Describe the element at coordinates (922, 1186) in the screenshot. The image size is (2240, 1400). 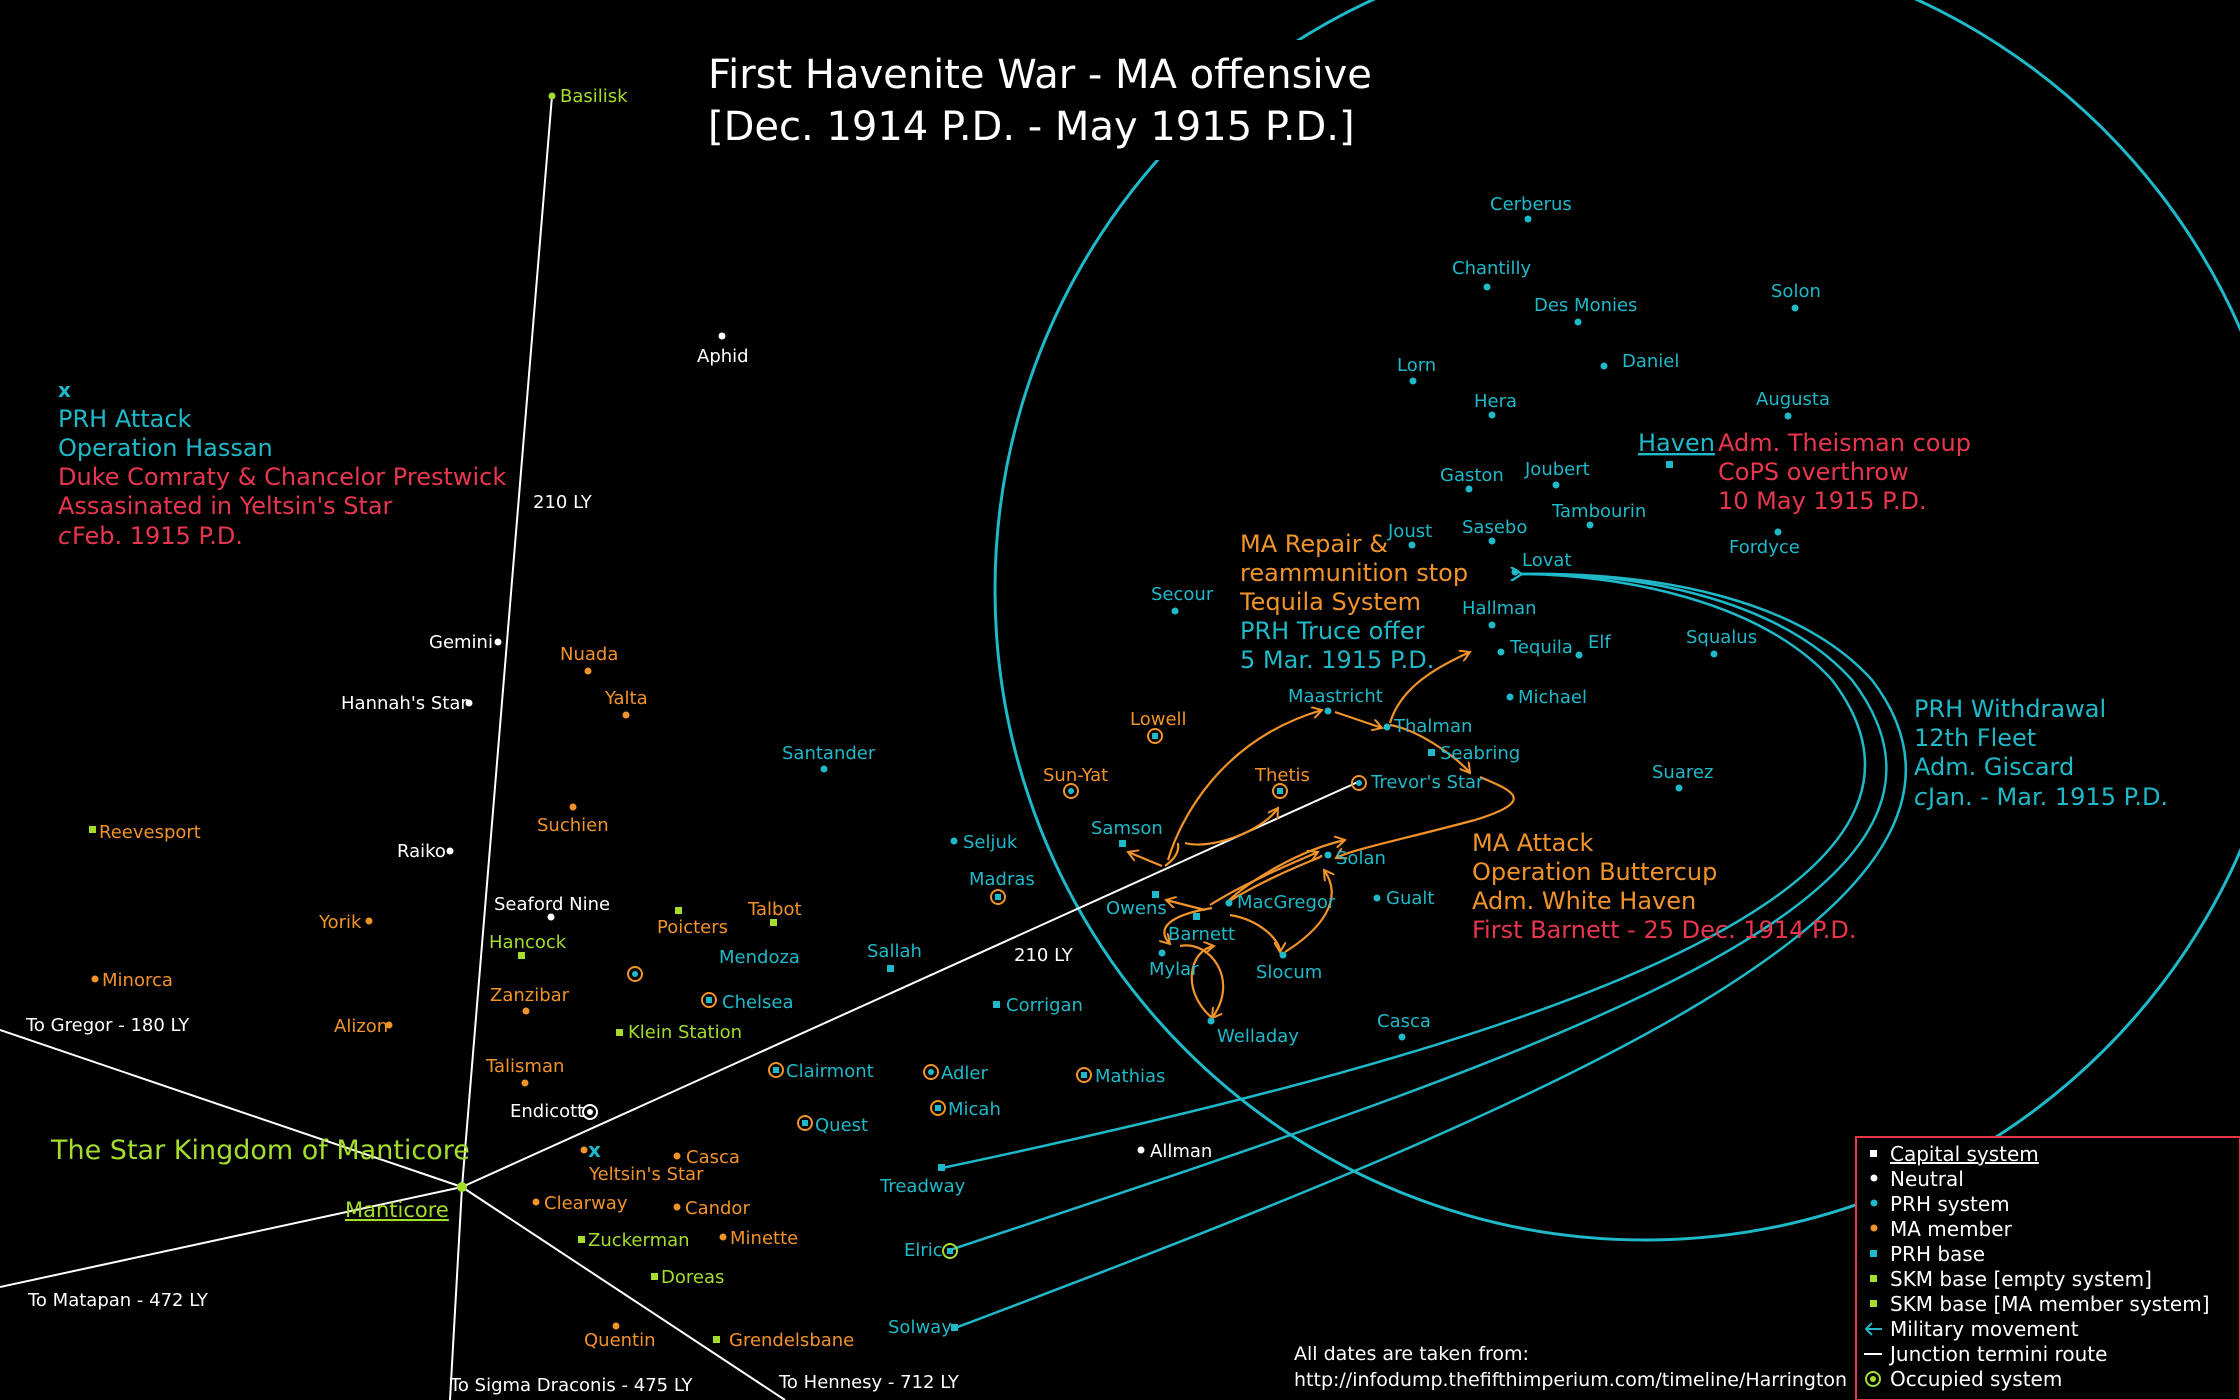
I see `system-treadway: Treadway` at that location.